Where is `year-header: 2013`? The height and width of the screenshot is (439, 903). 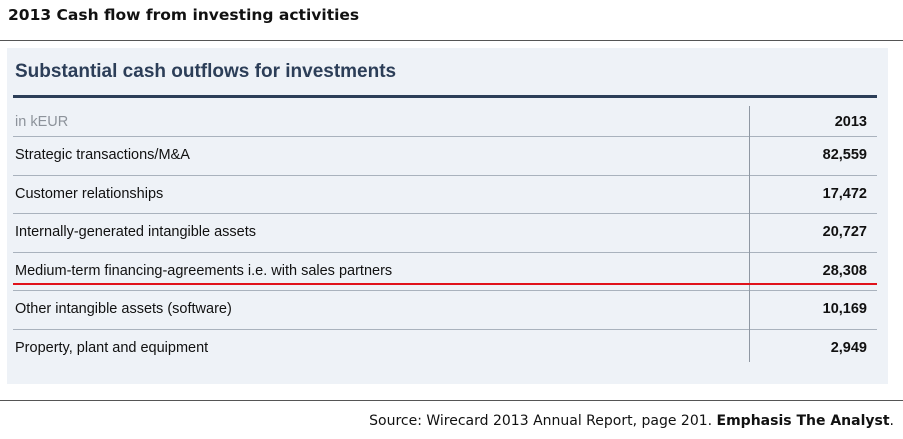 year-header: 2013 is located at coordinates (850, 122).